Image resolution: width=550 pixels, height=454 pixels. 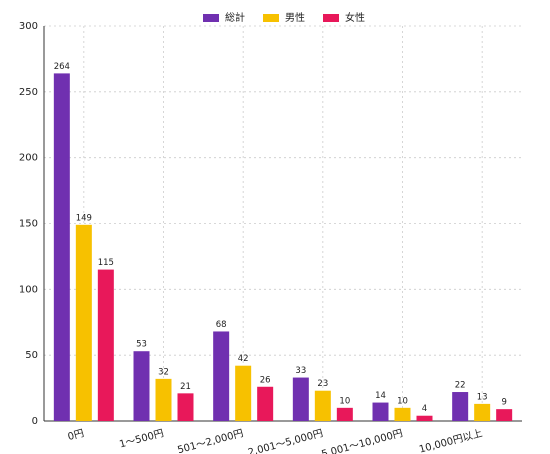 I want to click on legend-label: 女性, so click(x=355, y=17).